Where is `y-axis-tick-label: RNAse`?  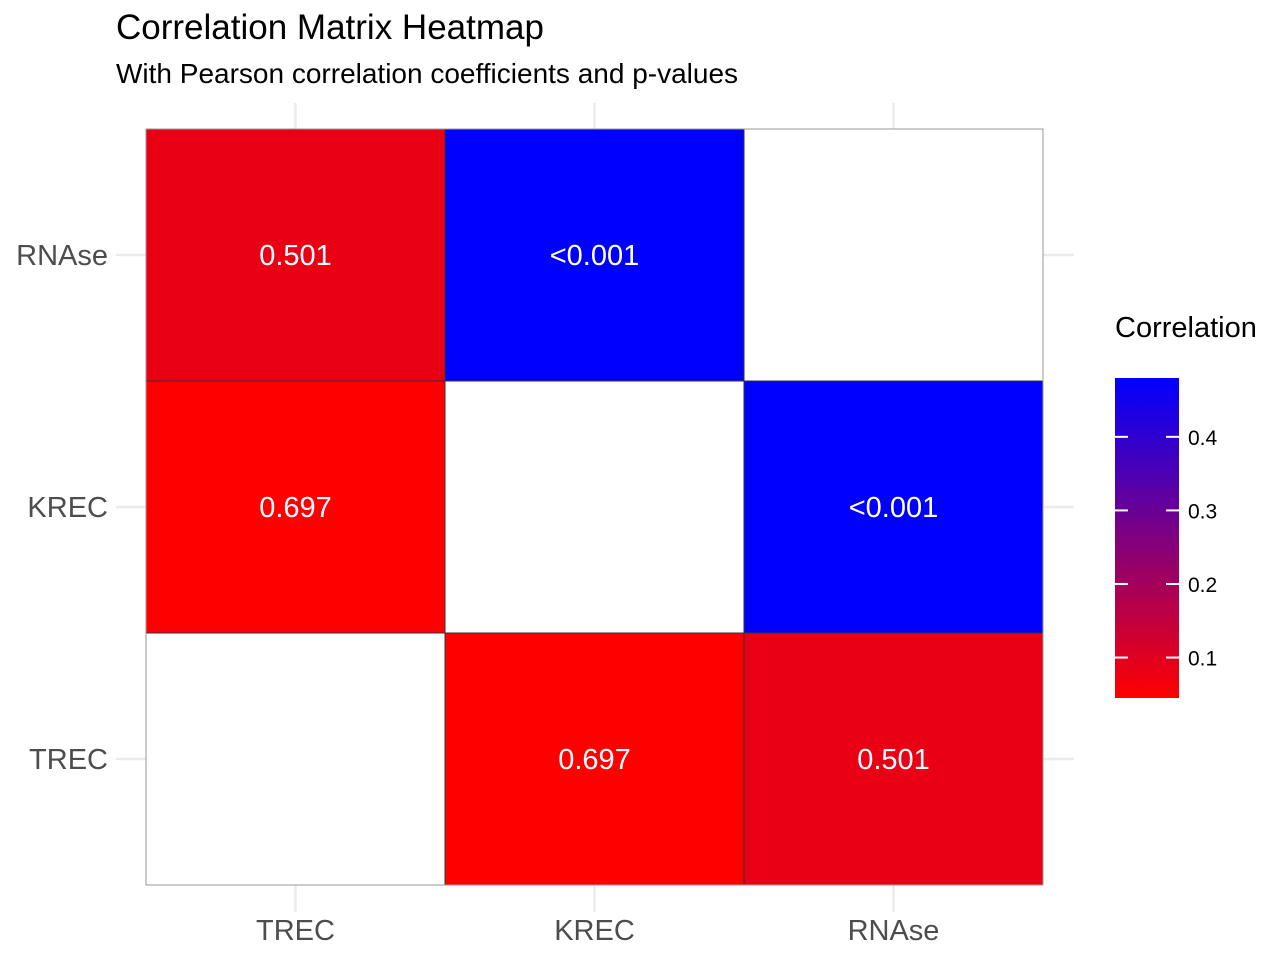 y-axis-tick-label: RNAse is located at coordinates (62, 256).